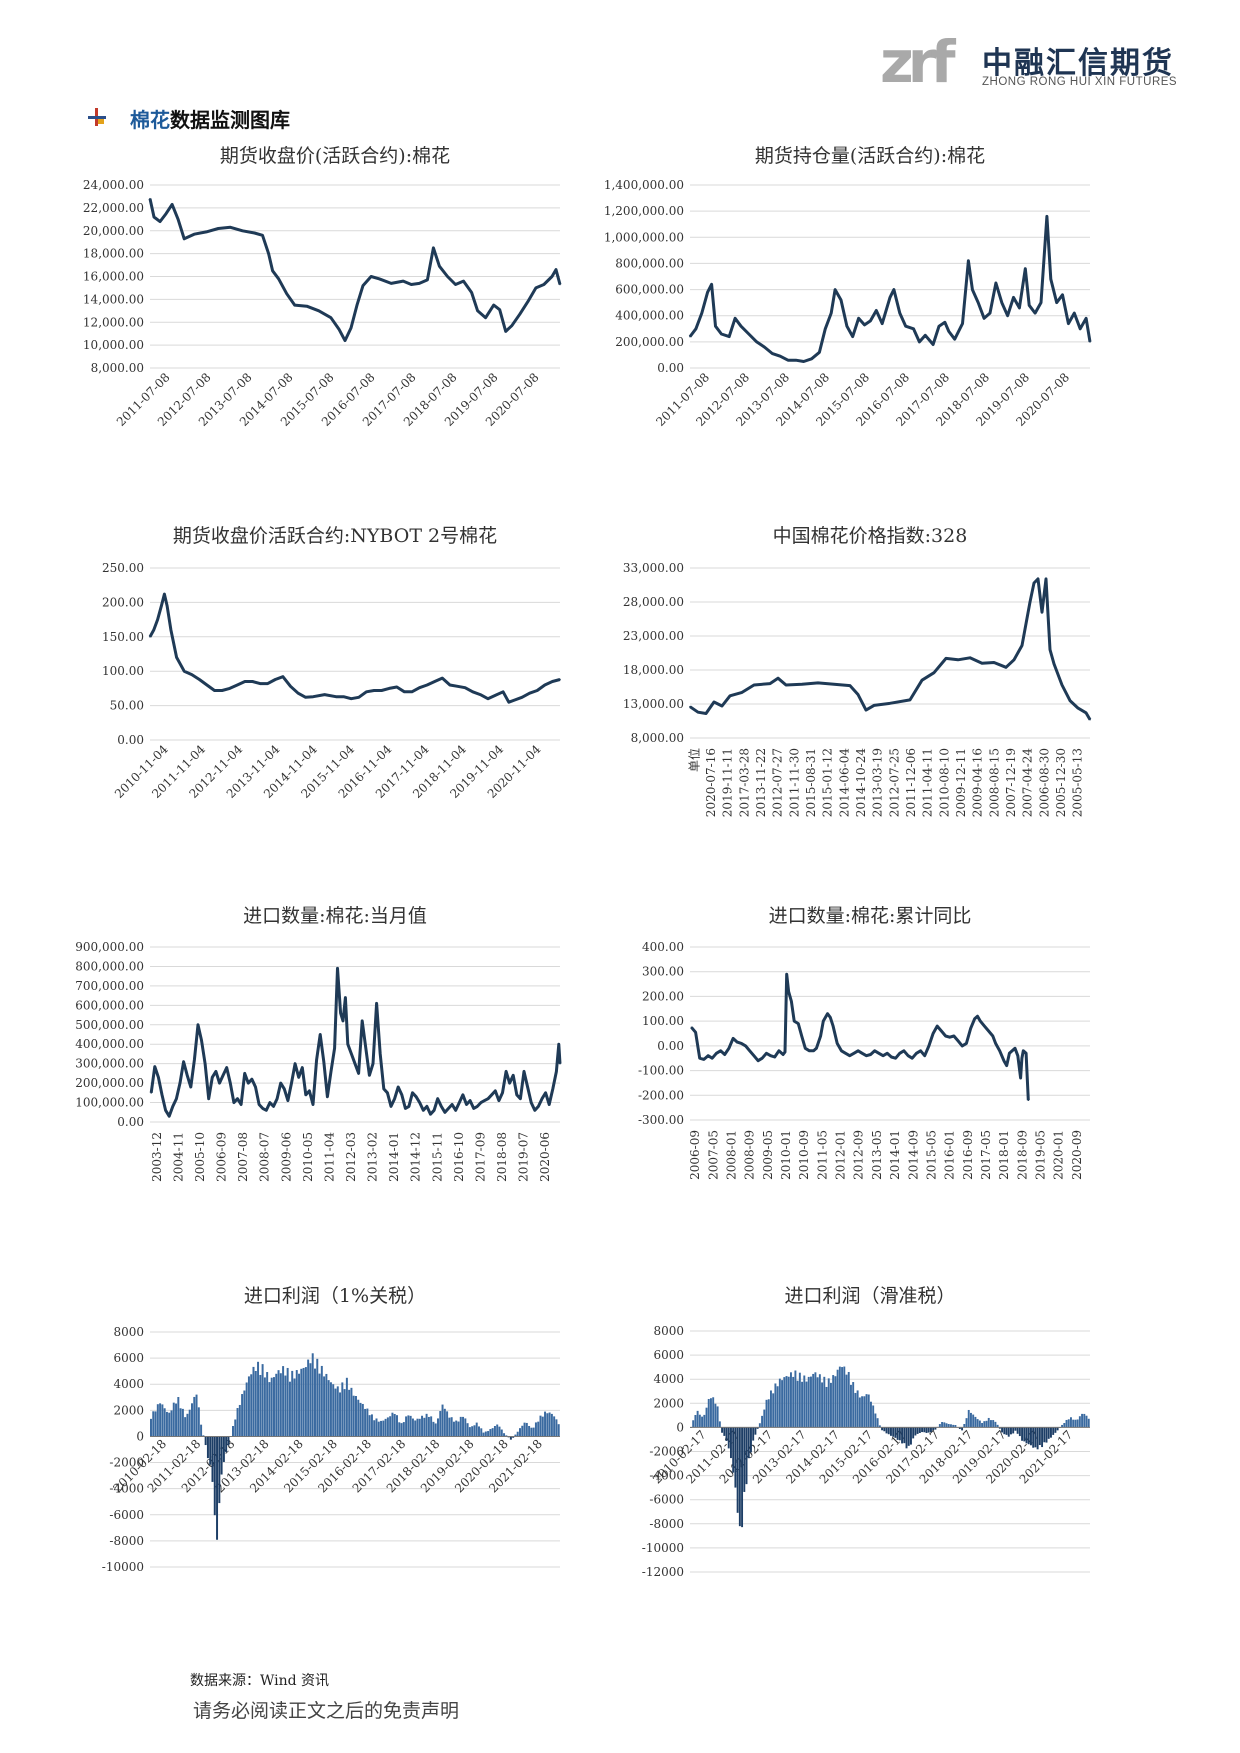 This screenshot has height=1753, width=1240. What do you see at coordinates (661, 1095) in the screenshot?
I see `y-tick-label: -200.00` at bounding box center [661, 1095].